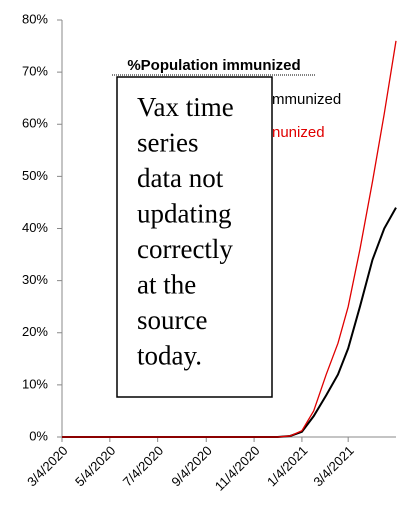  Describe the element at coordinates (237, 468) in the screenshot. I see `x-tick-label: 11/4/2020` at that location.